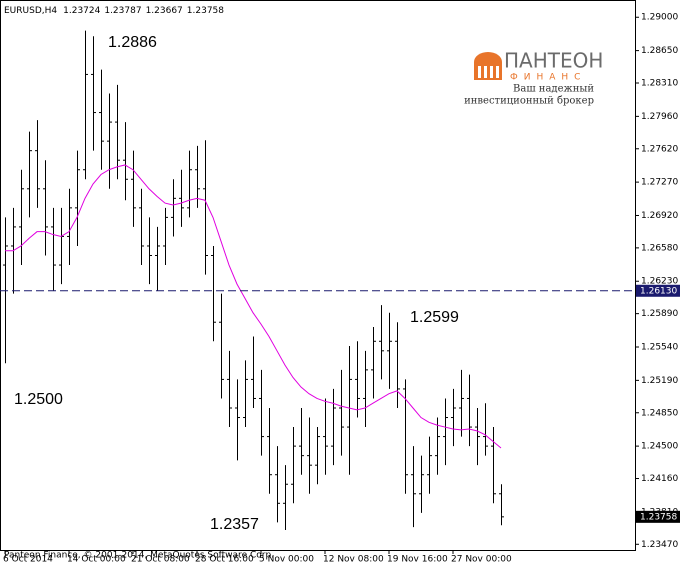  I want to click on hline-label-box, so click(658, 290).